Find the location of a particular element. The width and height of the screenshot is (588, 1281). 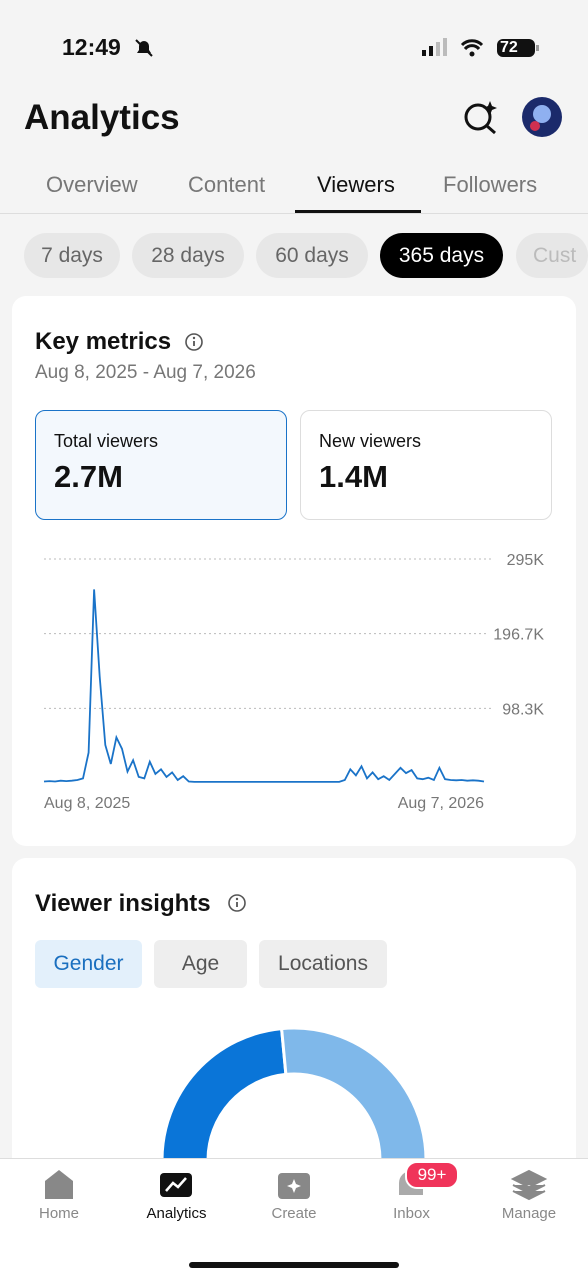

tab: Overview is located at coordinates (92, 184).